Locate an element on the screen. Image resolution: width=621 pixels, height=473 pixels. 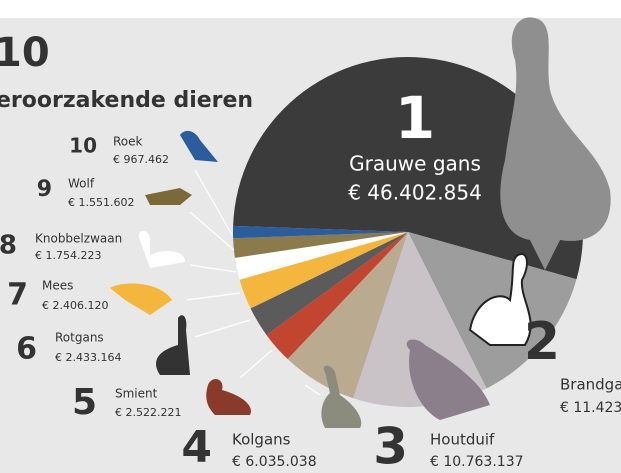
rank-label: 7 is located at coordinates (17, 295).